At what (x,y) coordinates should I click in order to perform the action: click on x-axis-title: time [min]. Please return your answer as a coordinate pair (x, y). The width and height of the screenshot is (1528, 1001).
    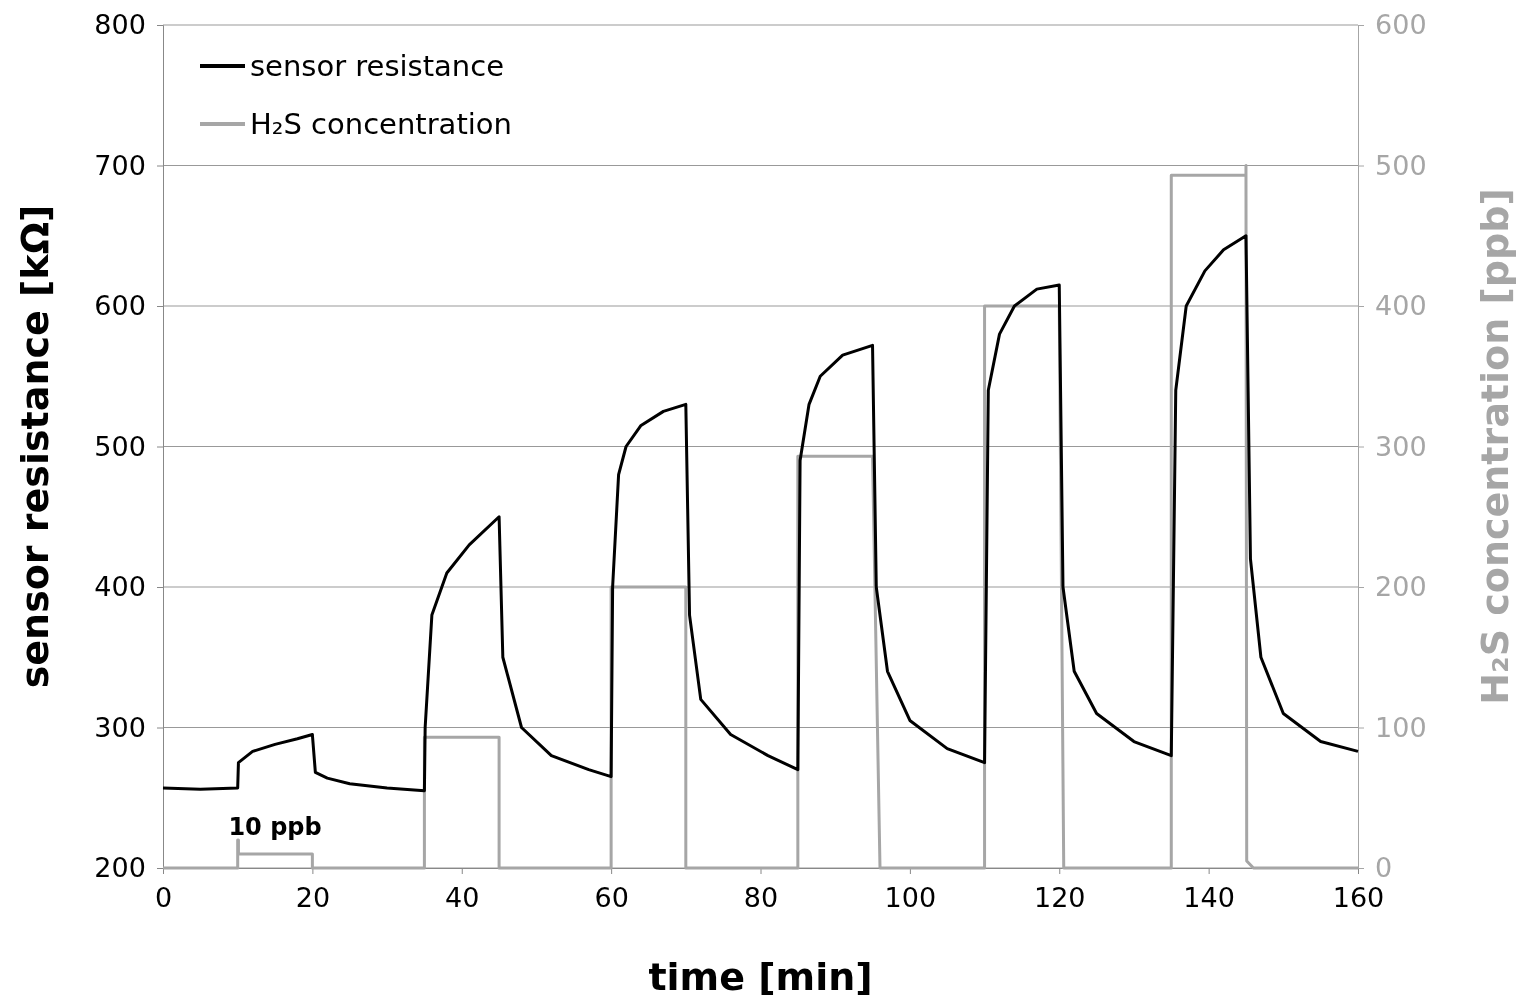
    Looking at the image, I should click on (760, 977).